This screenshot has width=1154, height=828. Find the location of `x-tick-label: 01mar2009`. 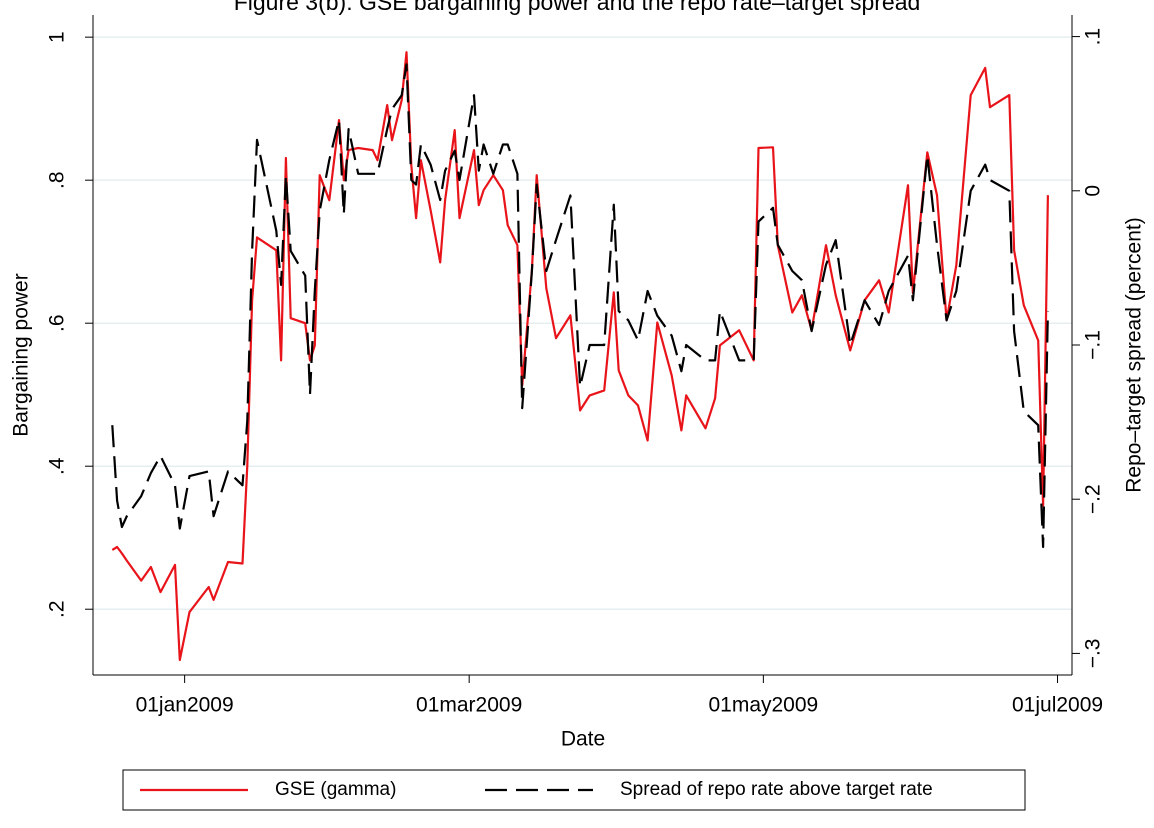

x-tick-label: 01mar2009 is located at coordinates (469, 705).